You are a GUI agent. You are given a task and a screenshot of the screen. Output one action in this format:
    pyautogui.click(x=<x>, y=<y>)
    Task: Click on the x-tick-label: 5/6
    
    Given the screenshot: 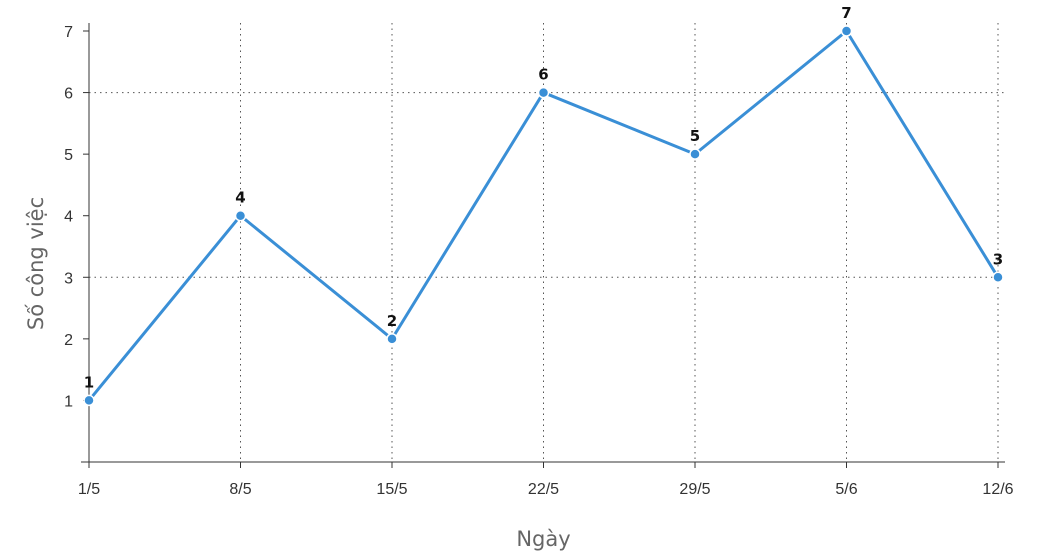 What is the action you would take?
    pyautogui.click(x=846, y=489)
    